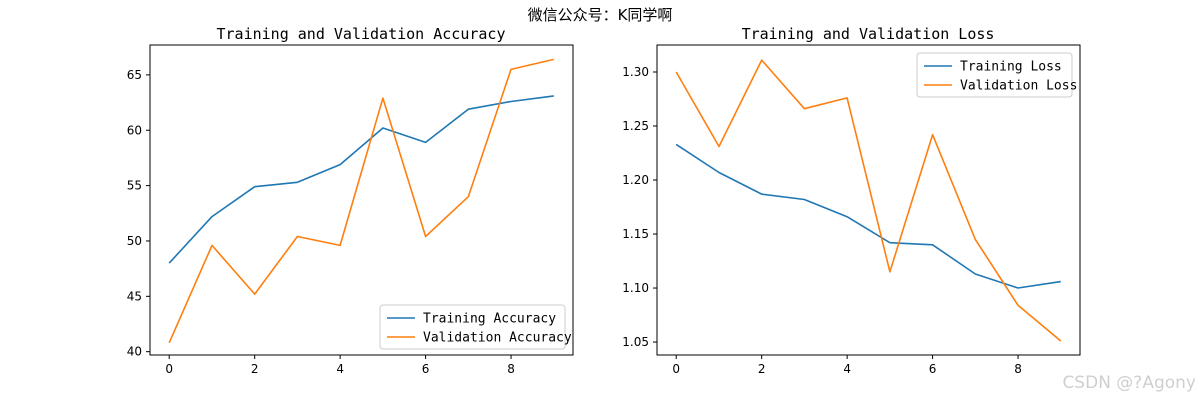 Image resolution: width=1200 pixels, height=400 pixels. Describe the element at coordinates (635, 234) in the screenshot. I see `loss-y-tick-label: 1.15` at that location.